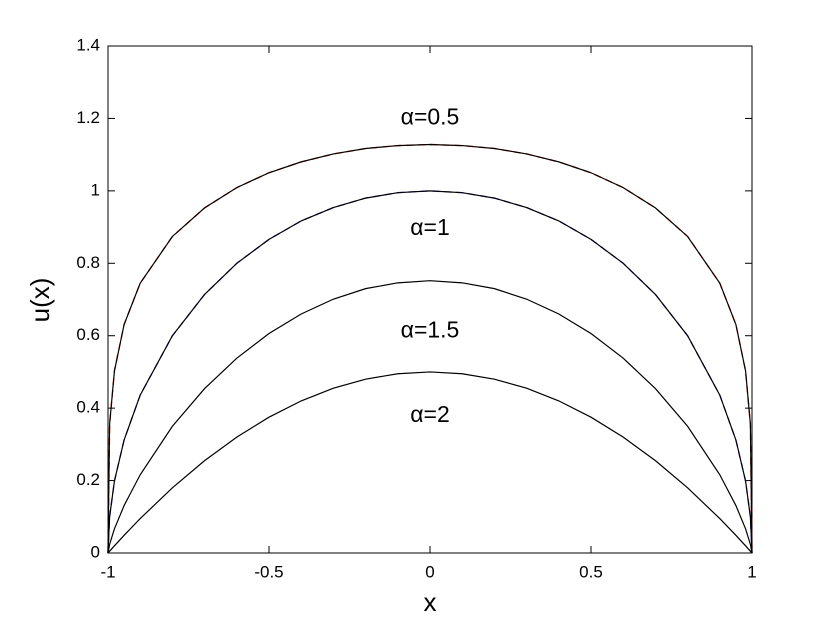 The width and height of the screenshot is (830, 625). I want to click on x-tick-label: -1, so click(107, 571).